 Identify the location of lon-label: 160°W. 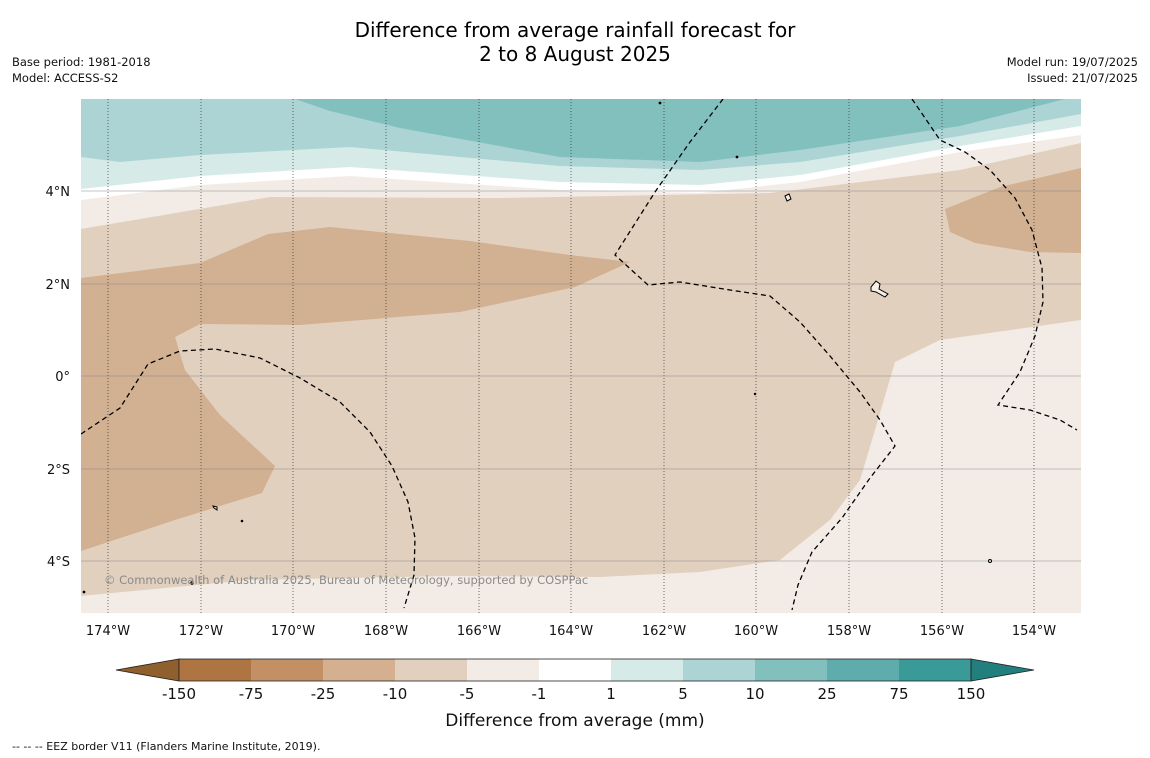
(756, 631).